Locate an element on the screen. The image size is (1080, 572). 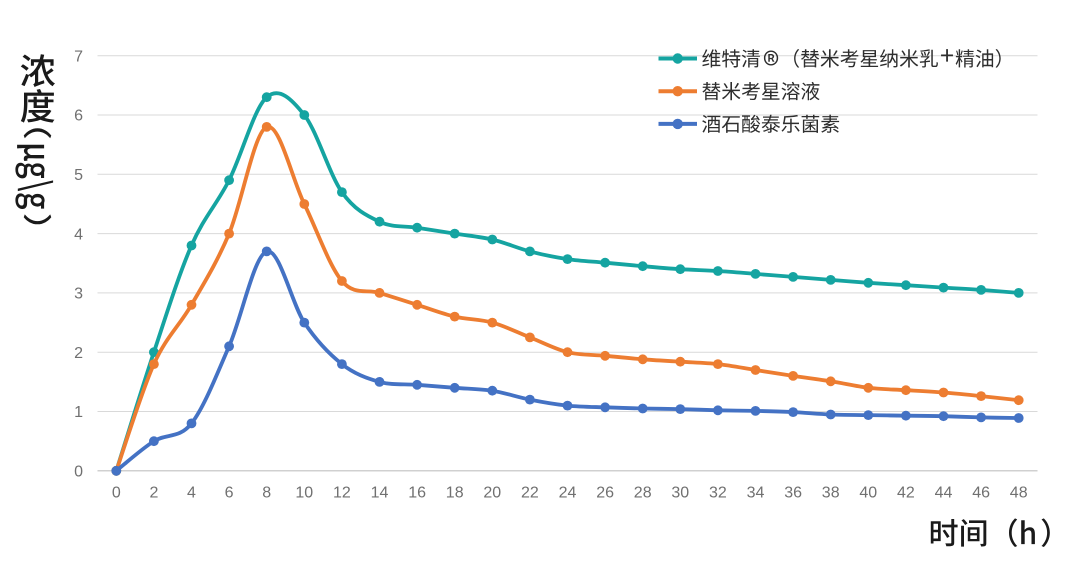
svg-text: 18 is located at coordinates (455, 493).